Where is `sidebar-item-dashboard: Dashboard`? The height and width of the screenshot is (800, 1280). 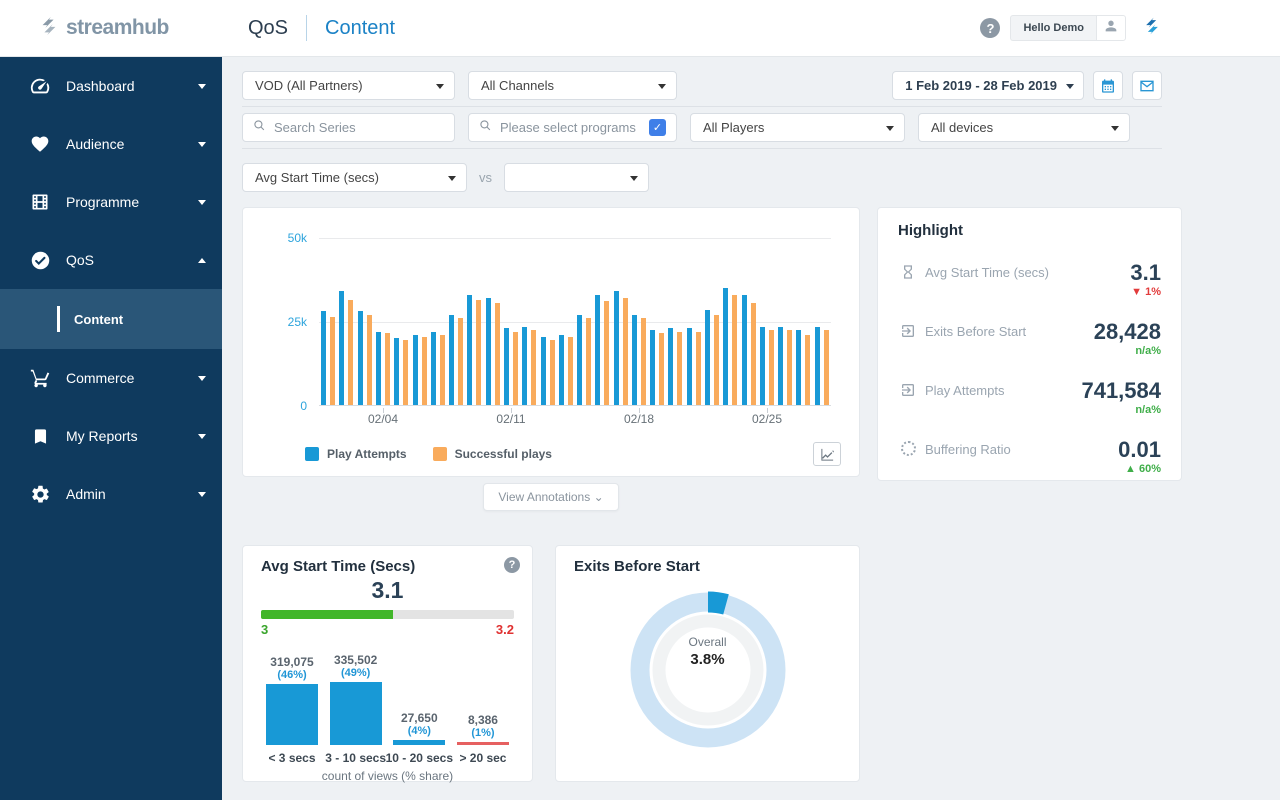 sidebar-item-dashboard: Dashboard is located at coordinates (111, 86).